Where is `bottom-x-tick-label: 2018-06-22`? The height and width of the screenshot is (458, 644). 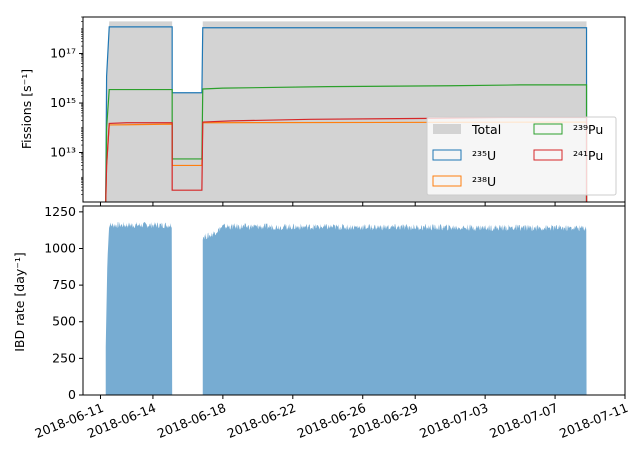 bottom-x-tick-label: 2018-06-22 is located at coordinates (261, 420).